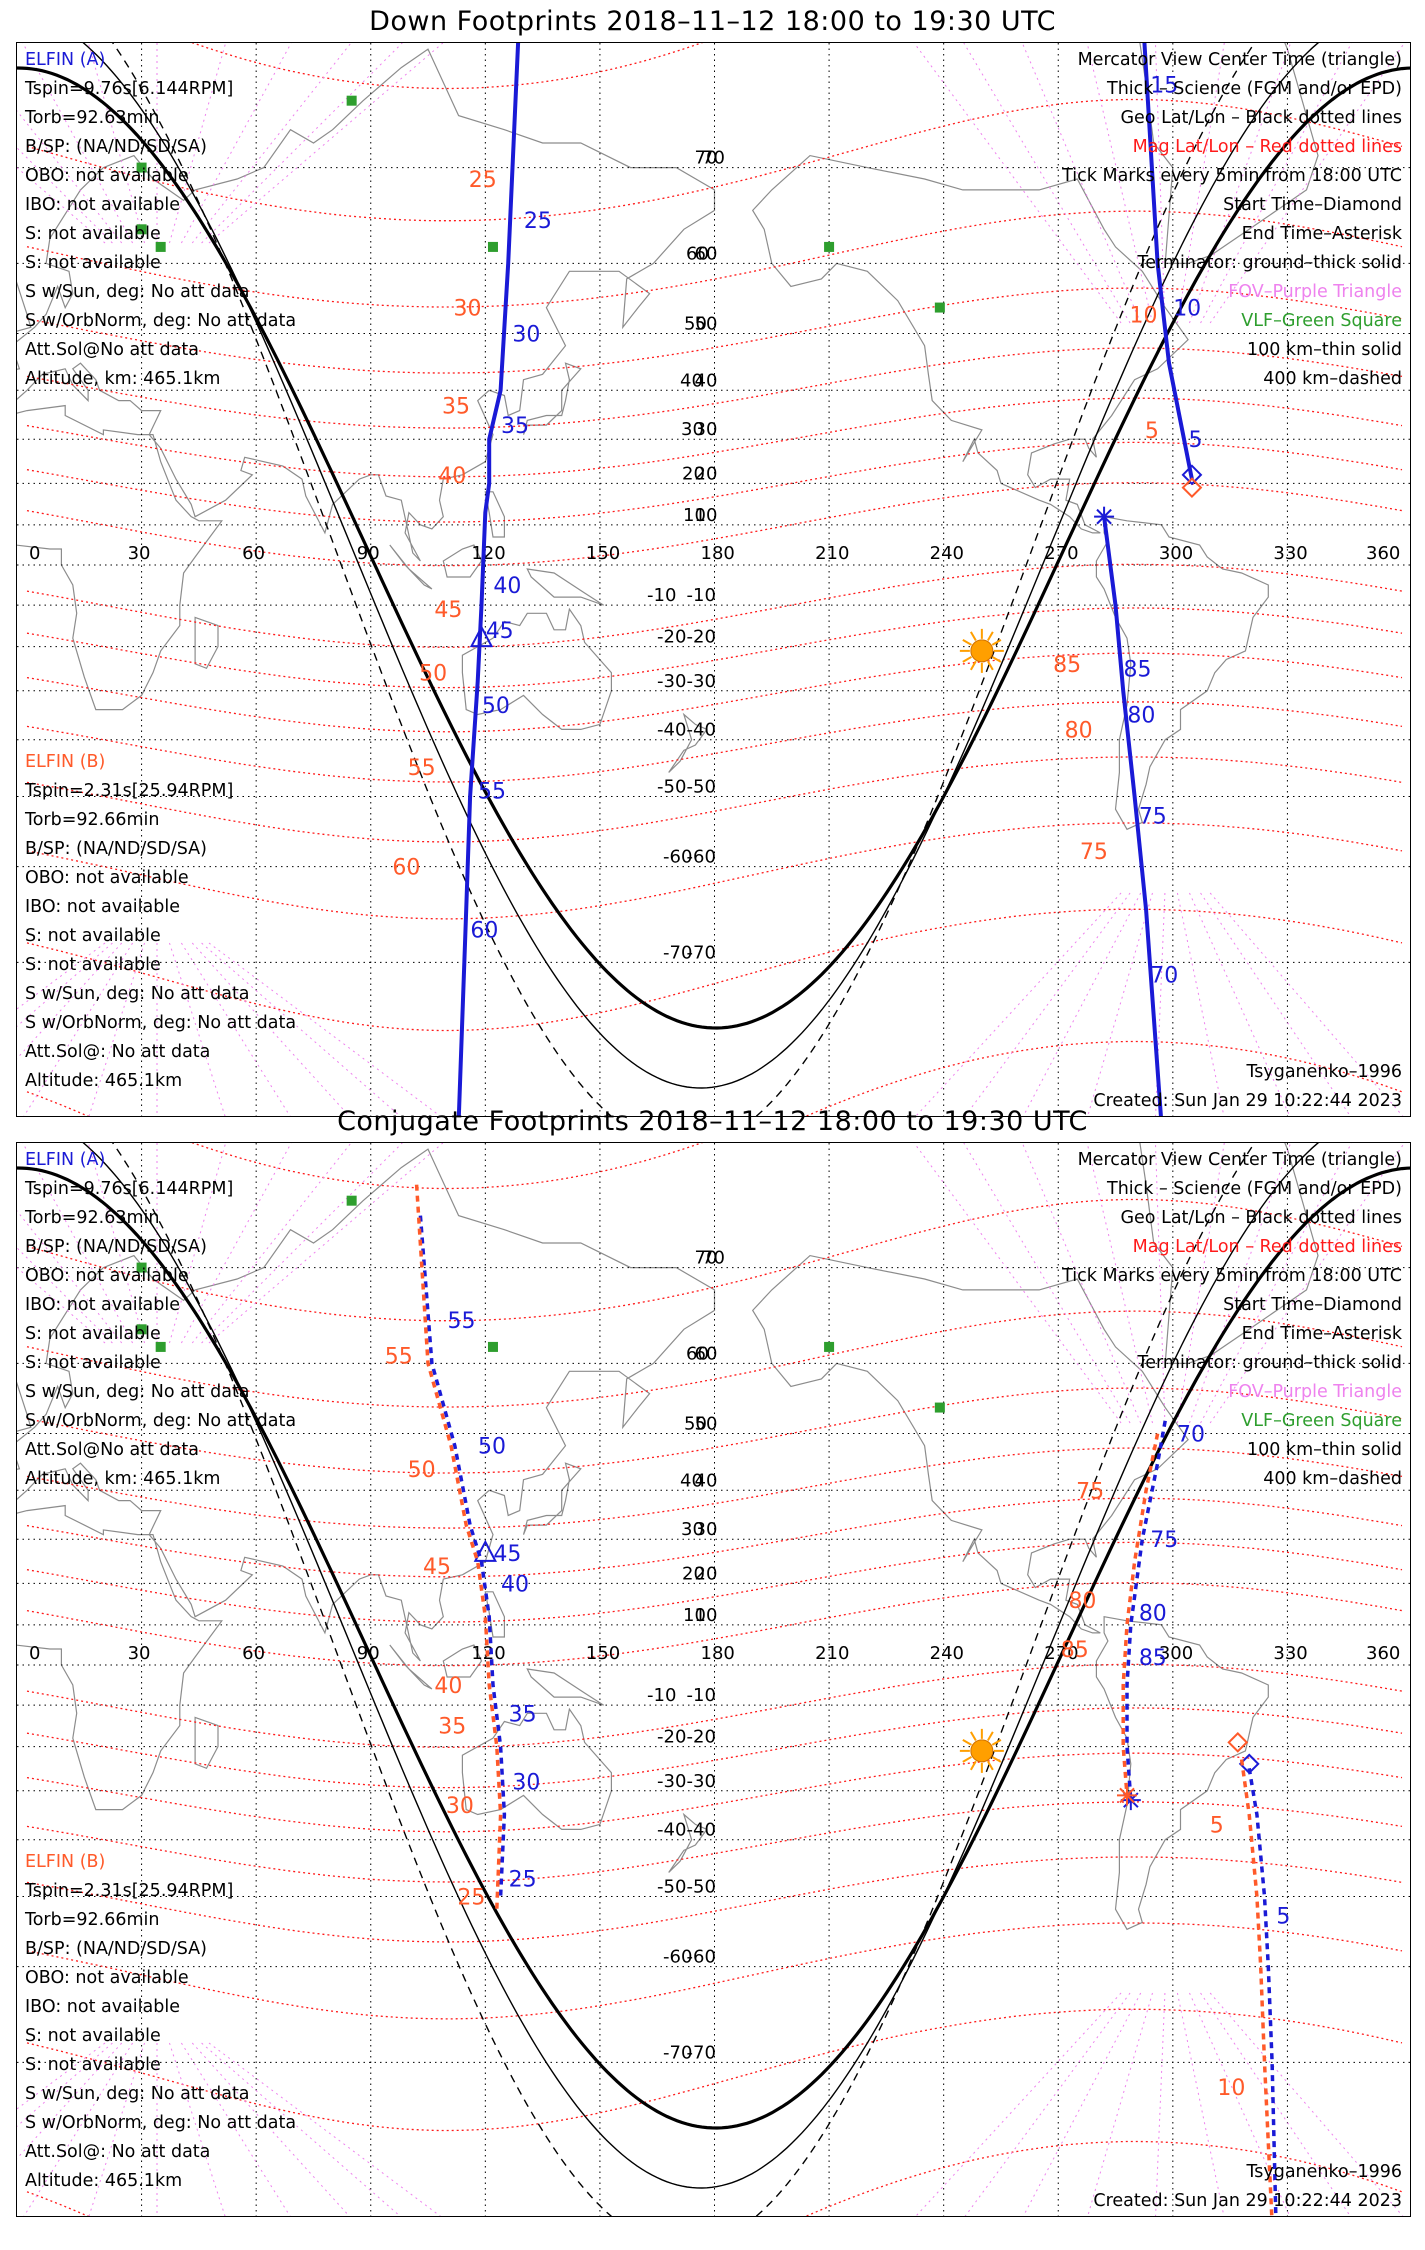  What do you see at coordinates (500, 631) in the screenshot?
I see `sc-a-tick-label: 45` at bounding box center [500, 631].